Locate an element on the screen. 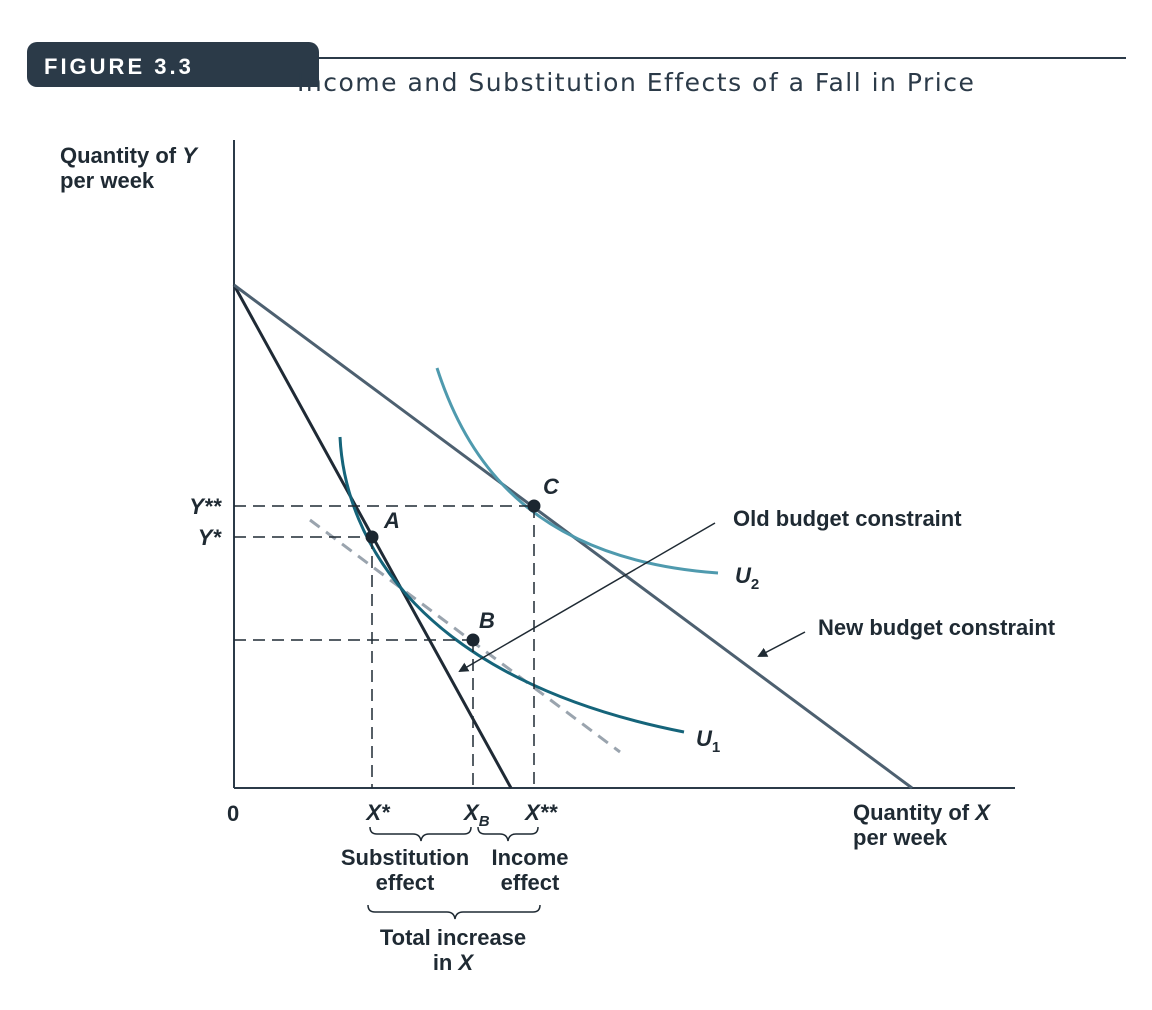  old-budget-arrow is located at coordinates (587, 597).